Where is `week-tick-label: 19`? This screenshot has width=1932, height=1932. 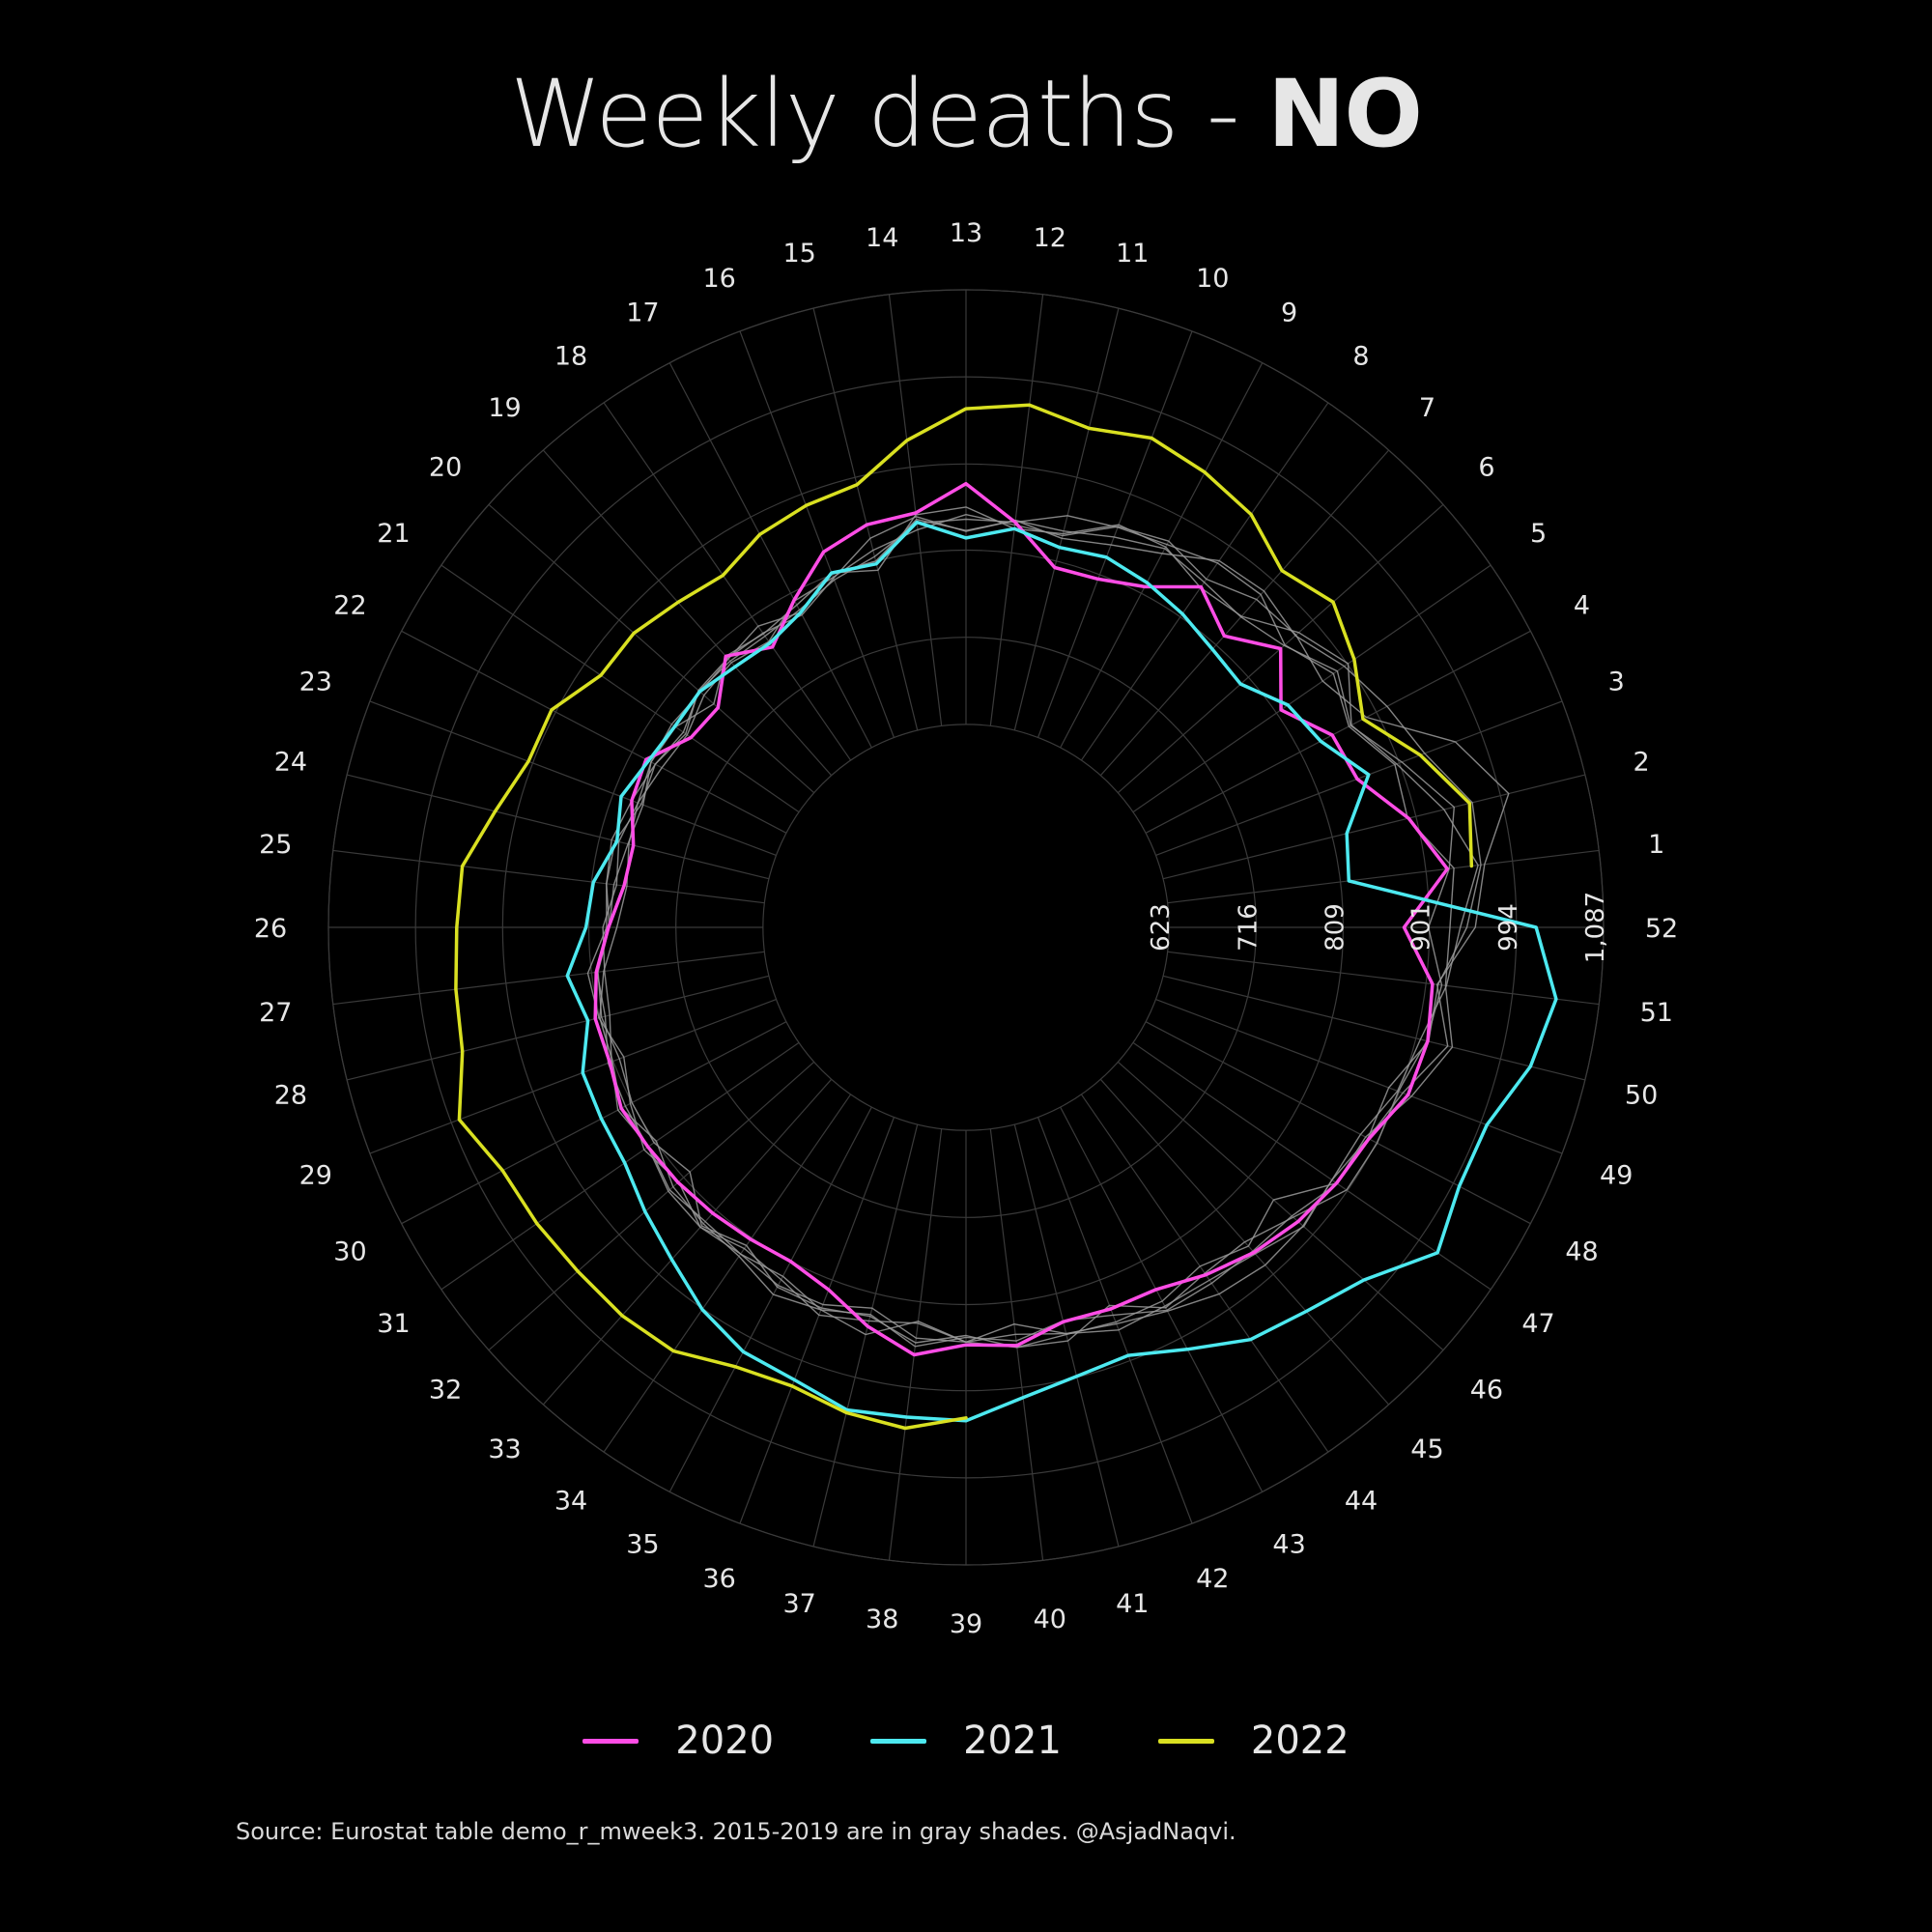 week-tick-label: 19 is located at coordinates (505, 408).